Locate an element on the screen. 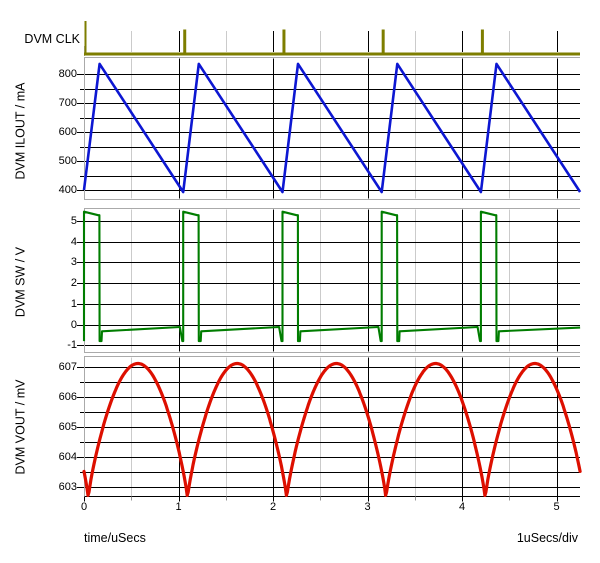  vout-y-tick-label: 606 is located at coordinates (67, 397).